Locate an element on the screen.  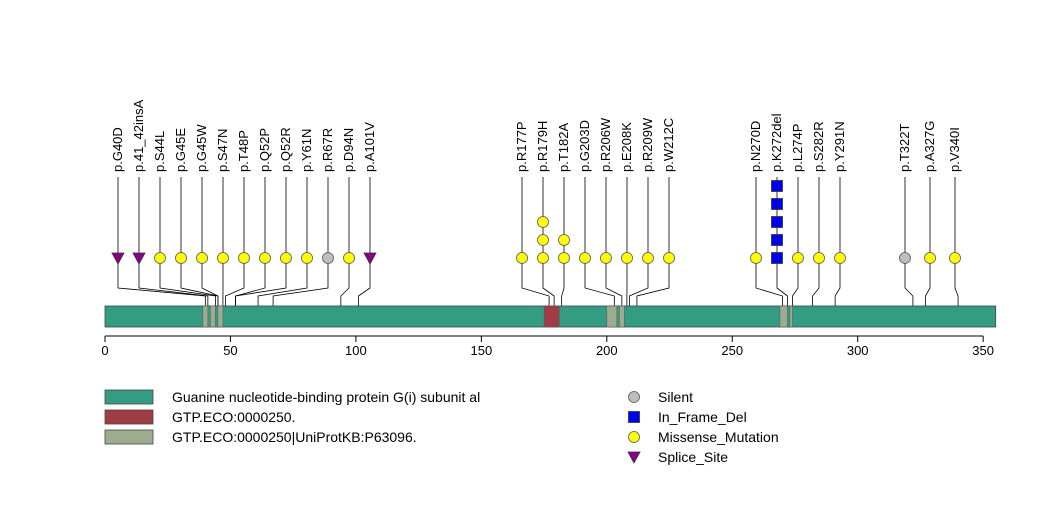
protein-track is located at coordinates (550, 316).